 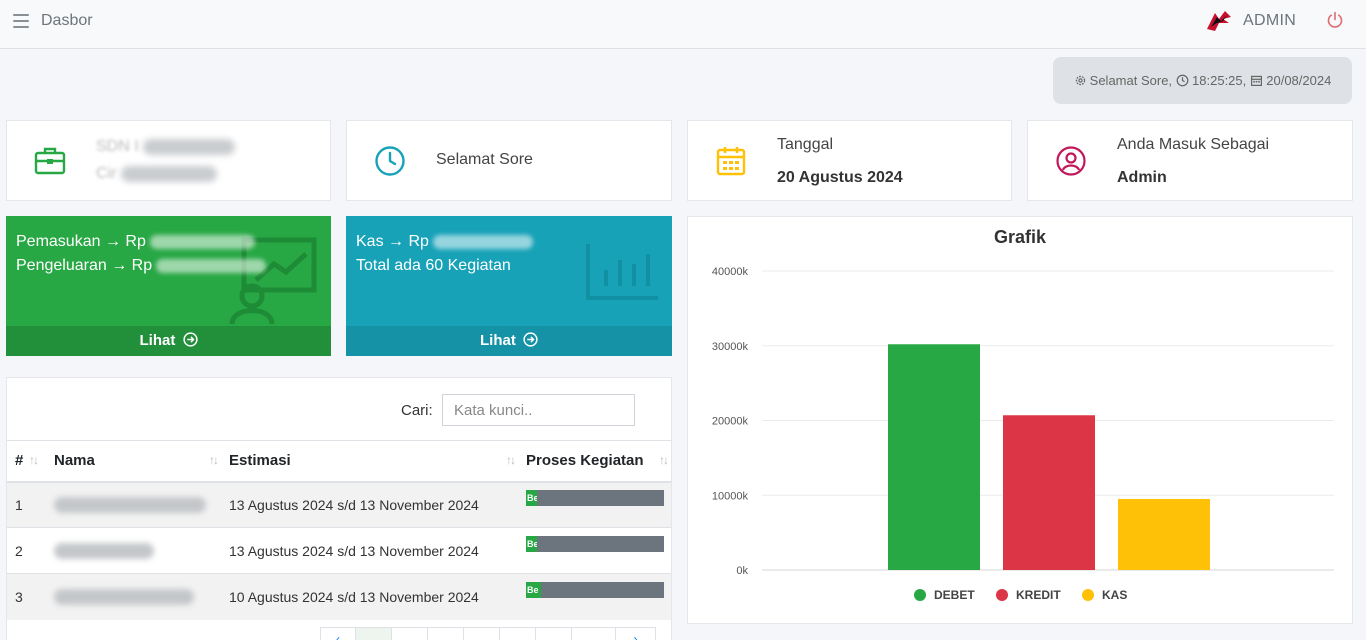 I want to click on cash-label: Kas → Rp, so click(x=392, y=241).